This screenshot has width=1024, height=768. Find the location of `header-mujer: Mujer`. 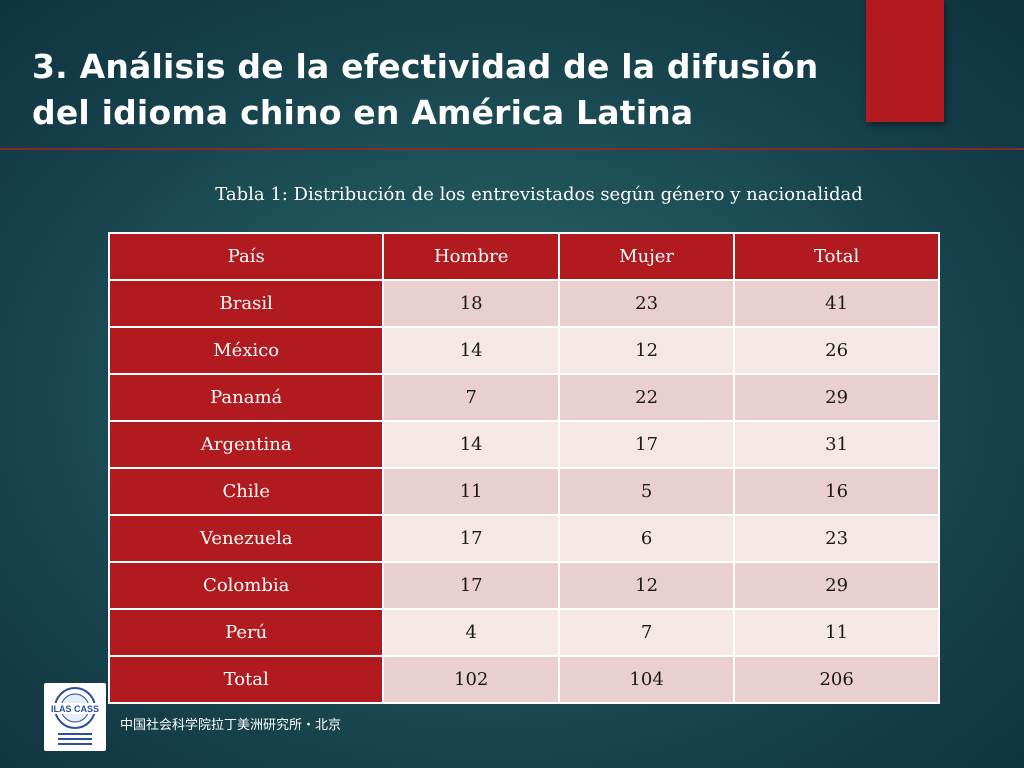

header-mujer: Mujer is located at coordinates (646, 256).